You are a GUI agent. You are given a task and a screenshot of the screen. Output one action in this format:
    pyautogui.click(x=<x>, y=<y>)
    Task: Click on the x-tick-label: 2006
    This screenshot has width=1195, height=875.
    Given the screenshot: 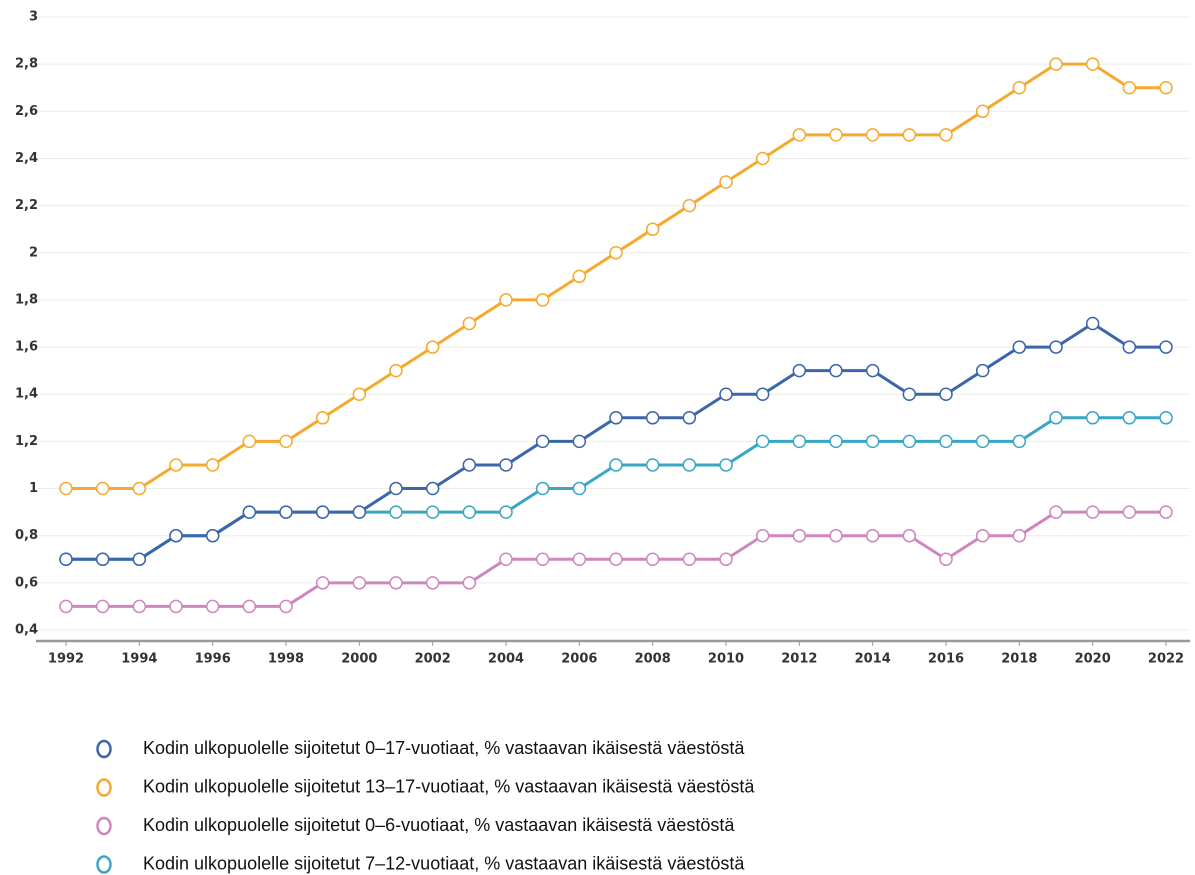 What is the action you would take?
    pyautogui.click(x=579, y=659)
    